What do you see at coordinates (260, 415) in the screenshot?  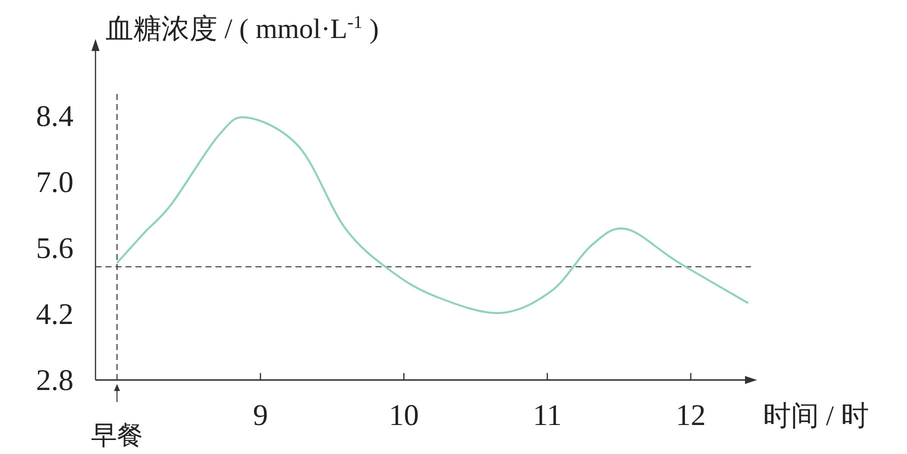 I see `x-tick-label: 9` at bounding box center [260, 415].